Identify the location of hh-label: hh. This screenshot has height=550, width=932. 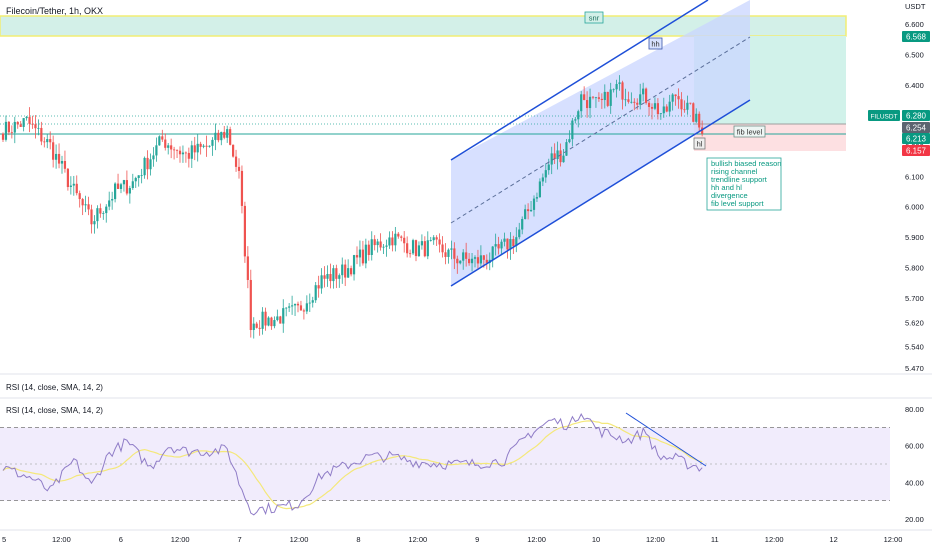
(655, 43).